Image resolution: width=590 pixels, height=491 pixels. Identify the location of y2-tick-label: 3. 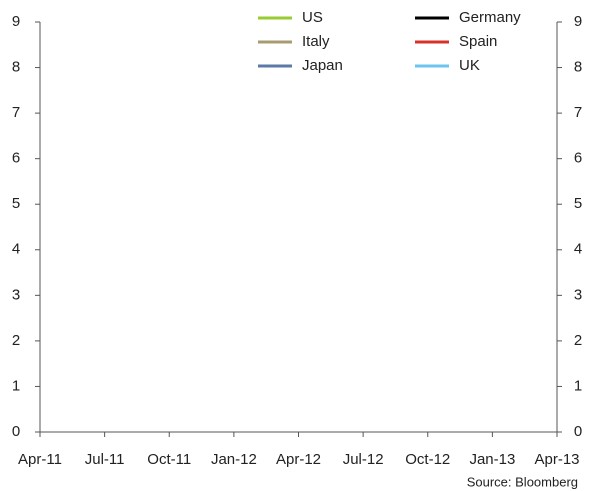
(578, 294).